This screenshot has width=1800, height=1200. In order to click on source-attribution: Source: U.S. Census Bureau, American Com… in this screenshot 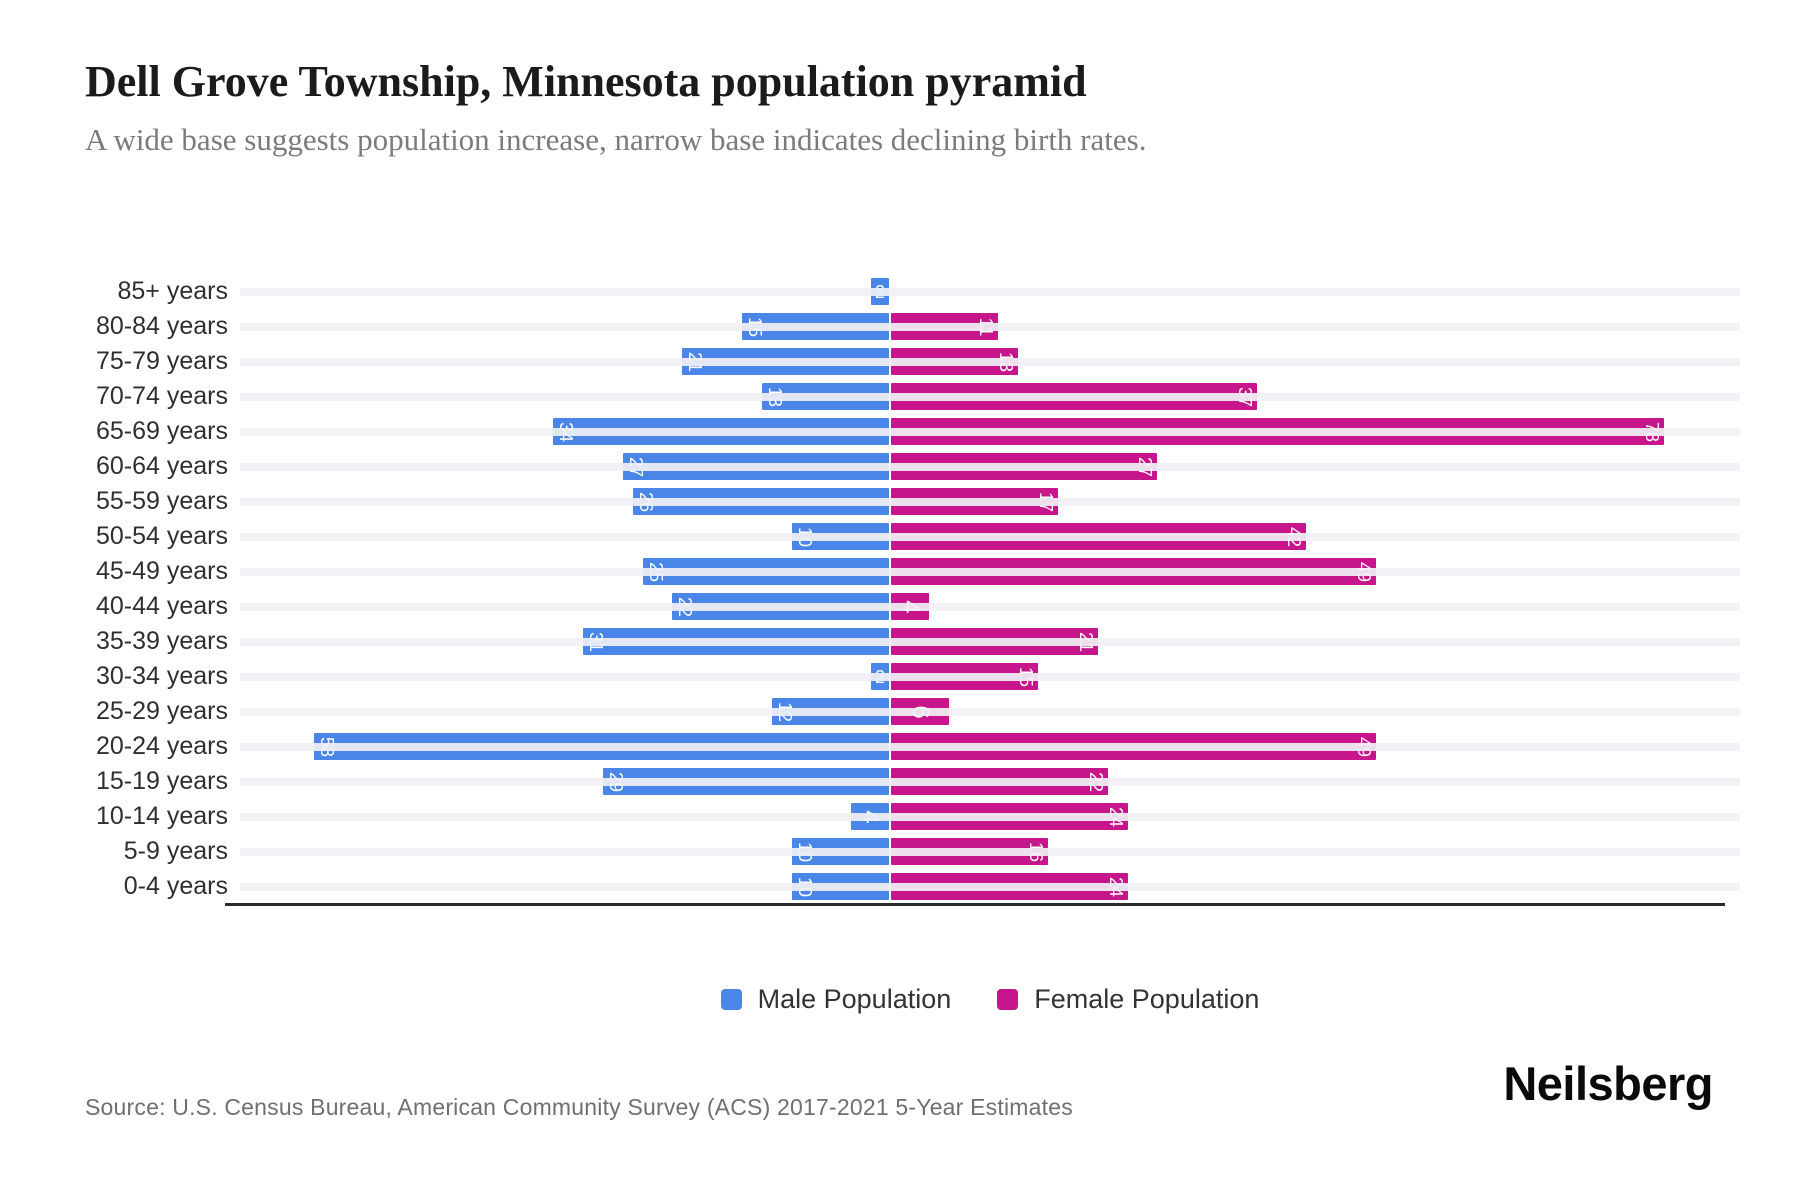, I will do `click(579, 1107)`.